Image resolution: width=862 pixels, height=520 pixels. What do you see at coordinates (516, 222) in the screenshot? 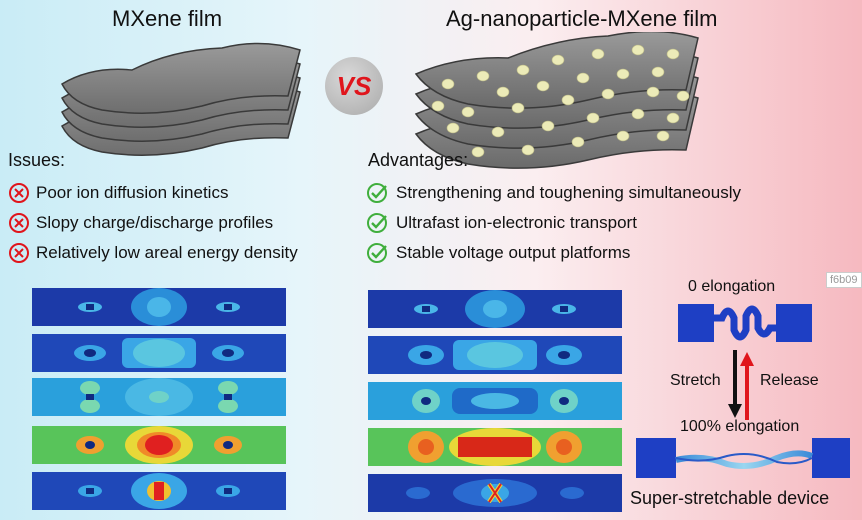
I see `advantage-text: Ultrafast ion-electronic transport` at bounding box center [516, 222].